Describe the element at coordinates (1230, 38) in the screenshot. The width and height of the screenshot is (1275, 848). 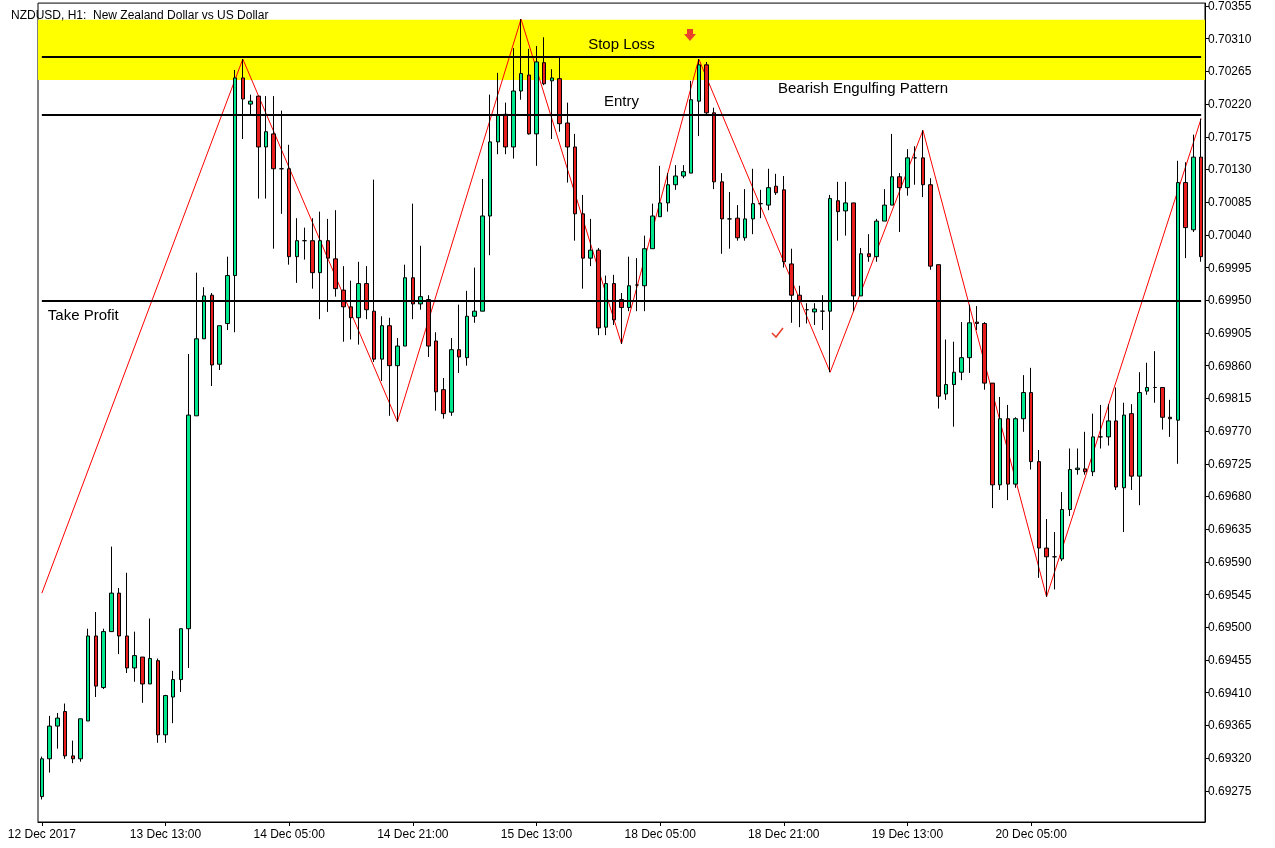
I see `y-tick-label: 0.70310` at that location.